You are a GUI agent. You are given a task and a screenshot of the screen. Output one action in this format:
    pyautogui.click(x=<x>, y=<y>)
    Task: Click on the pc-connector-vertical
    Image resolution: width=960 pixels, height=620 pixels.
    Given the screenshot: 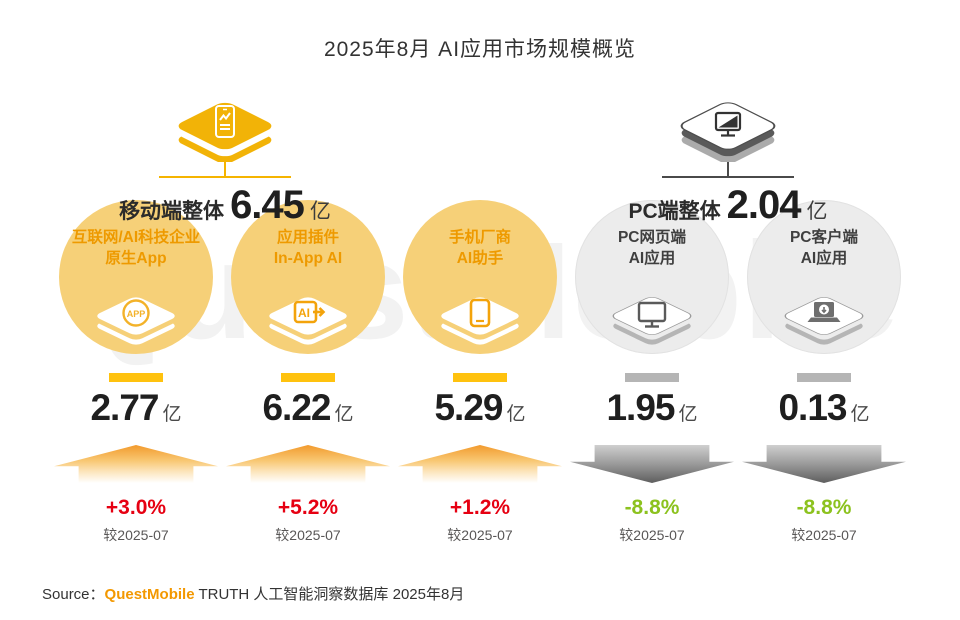 What is the action you would take?
    pyautogui.click(x=728, y=169)
    